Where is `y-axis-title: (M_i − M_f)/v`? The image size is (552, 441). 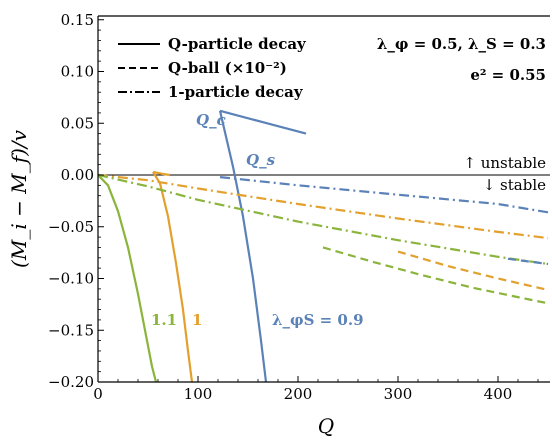
y-axis-title: (M_i − M_f)/v is located at coordinates (19, 198).